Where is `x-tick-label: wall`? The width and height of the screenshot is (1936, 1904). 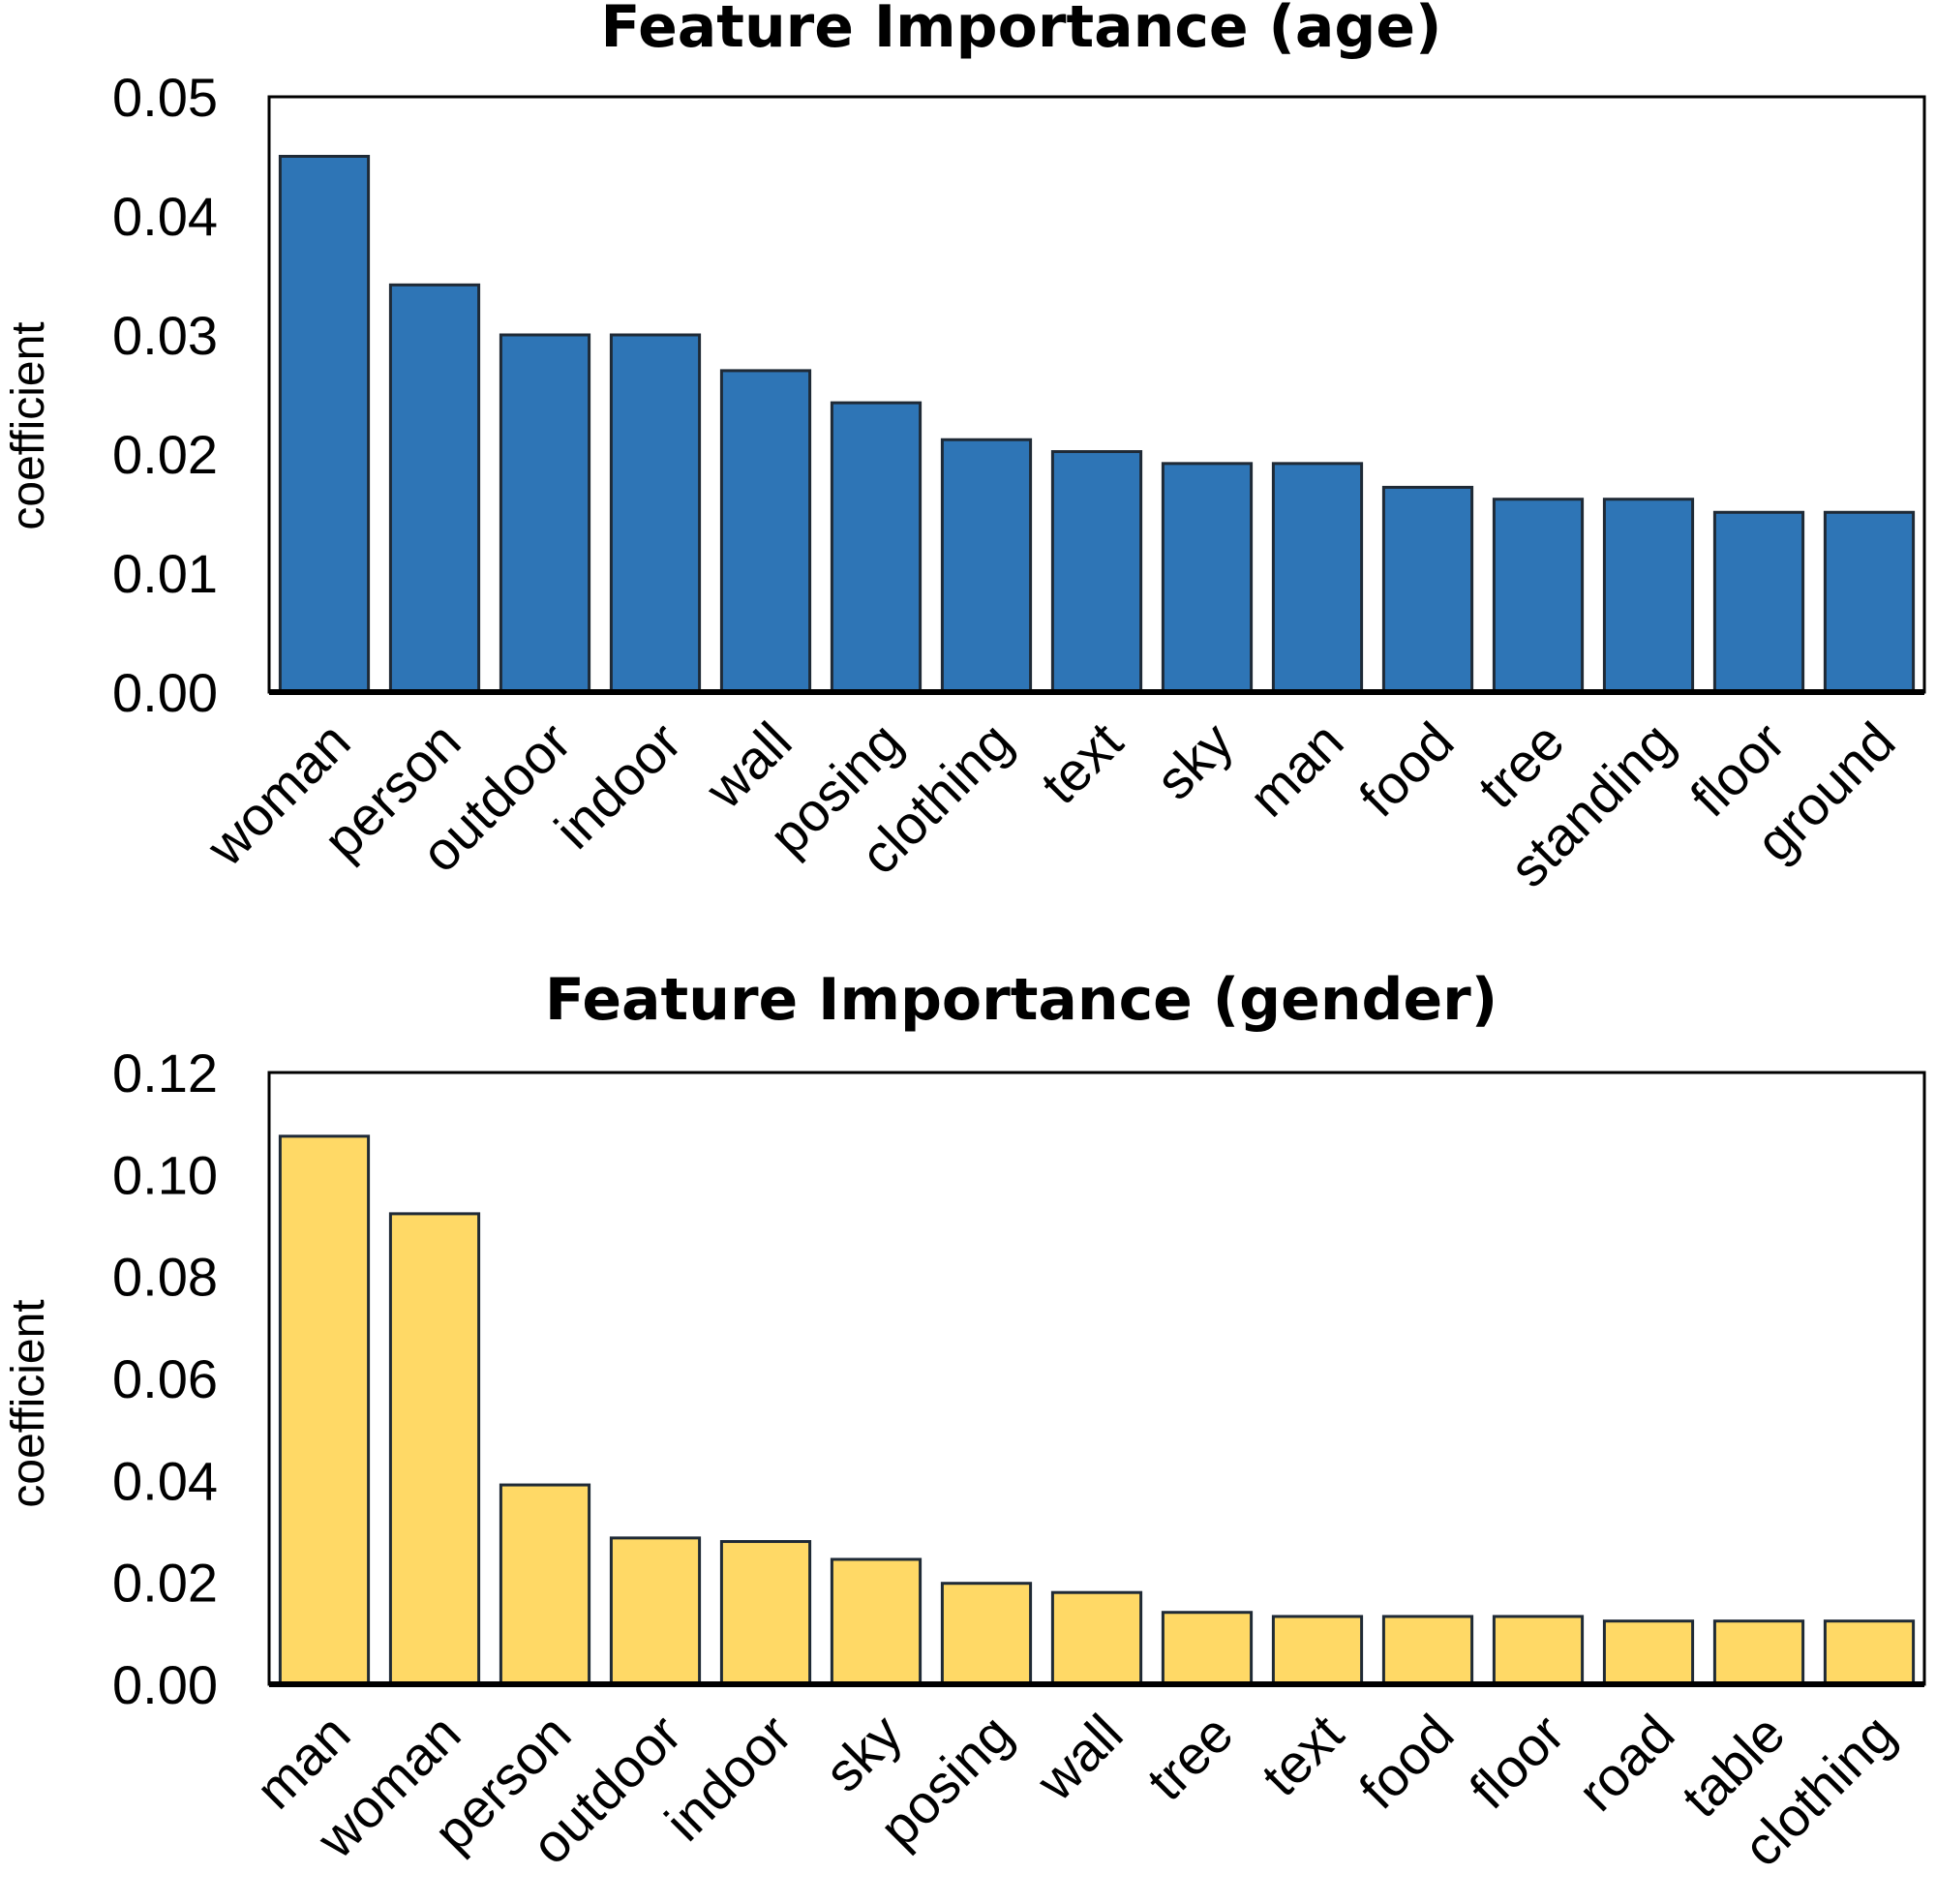 x-tick-label: wall is located at coordinates (1079, 1758).